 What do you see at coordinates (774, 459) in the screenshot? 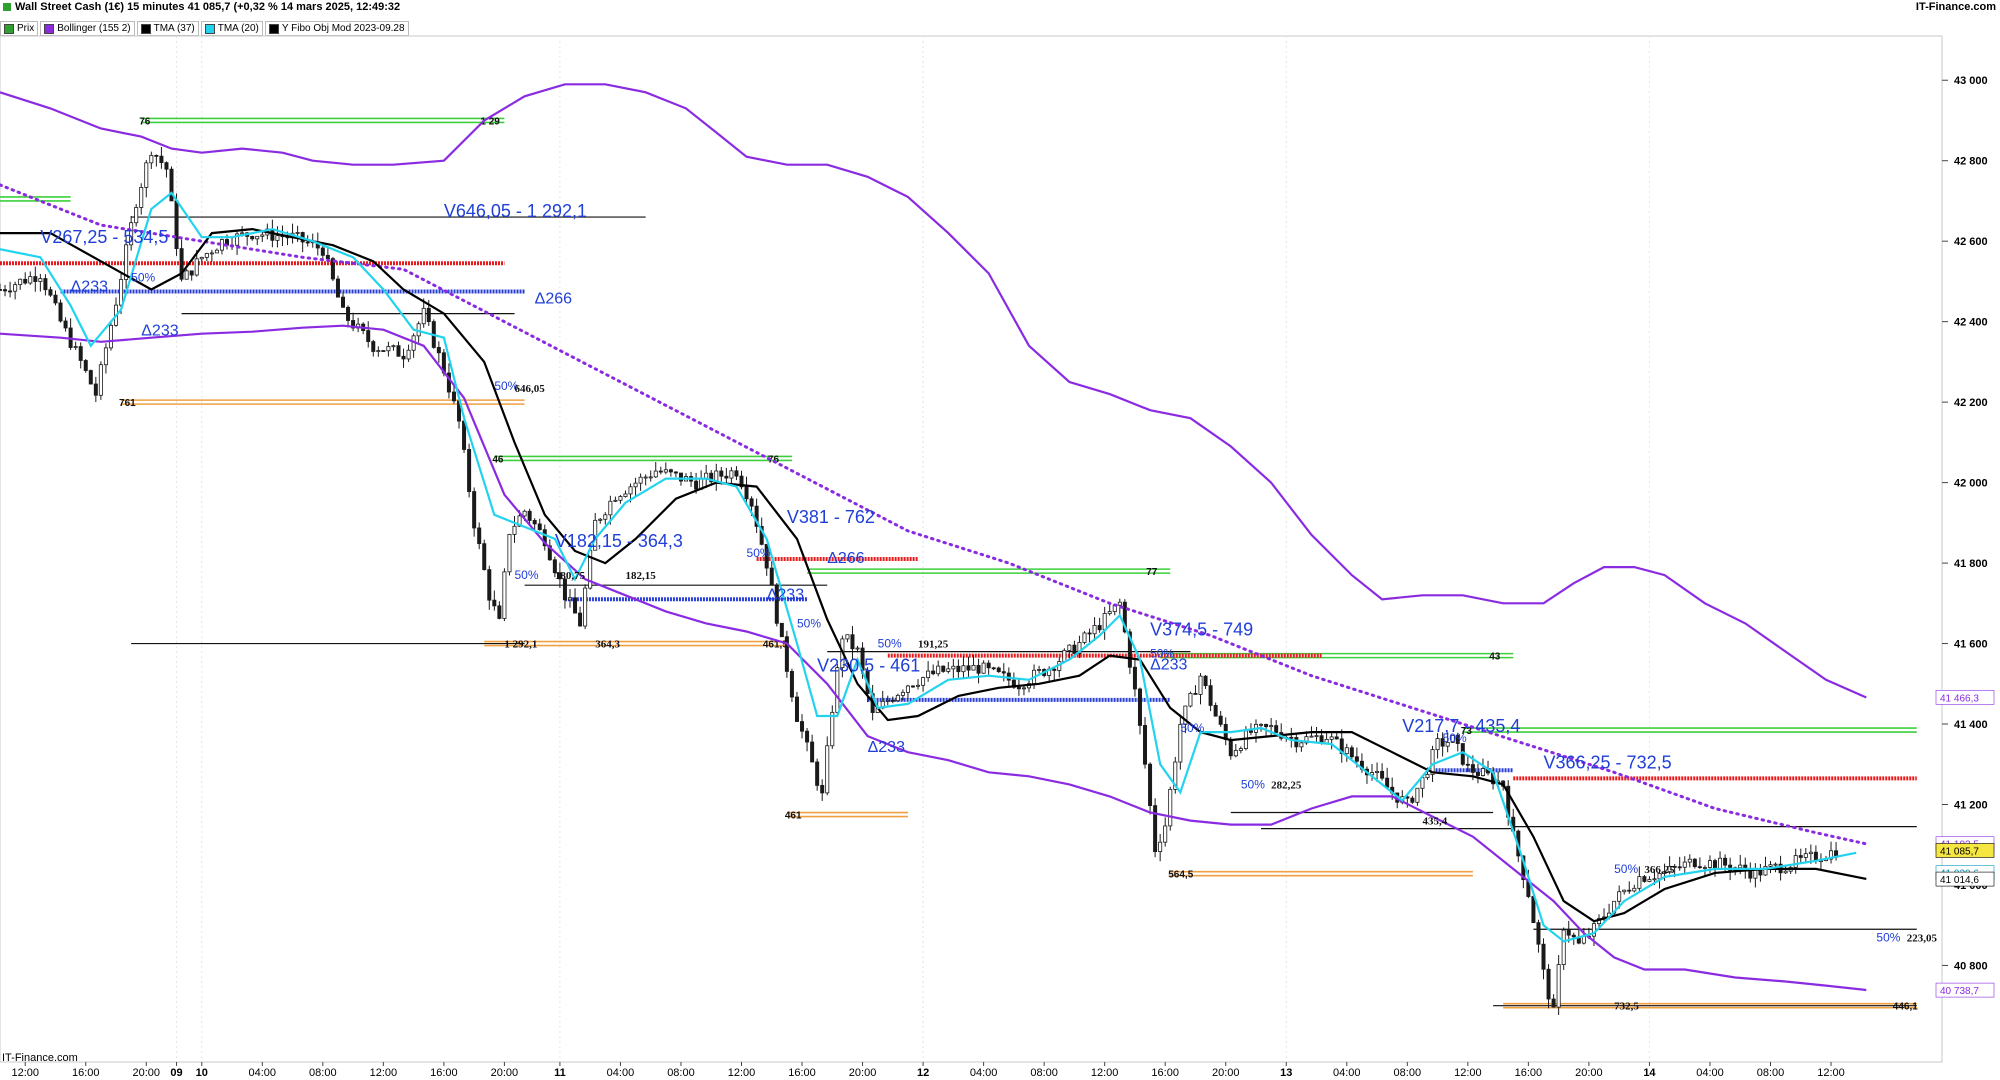
I see `fib-level-label: 76` at bounding box center [774, 459].